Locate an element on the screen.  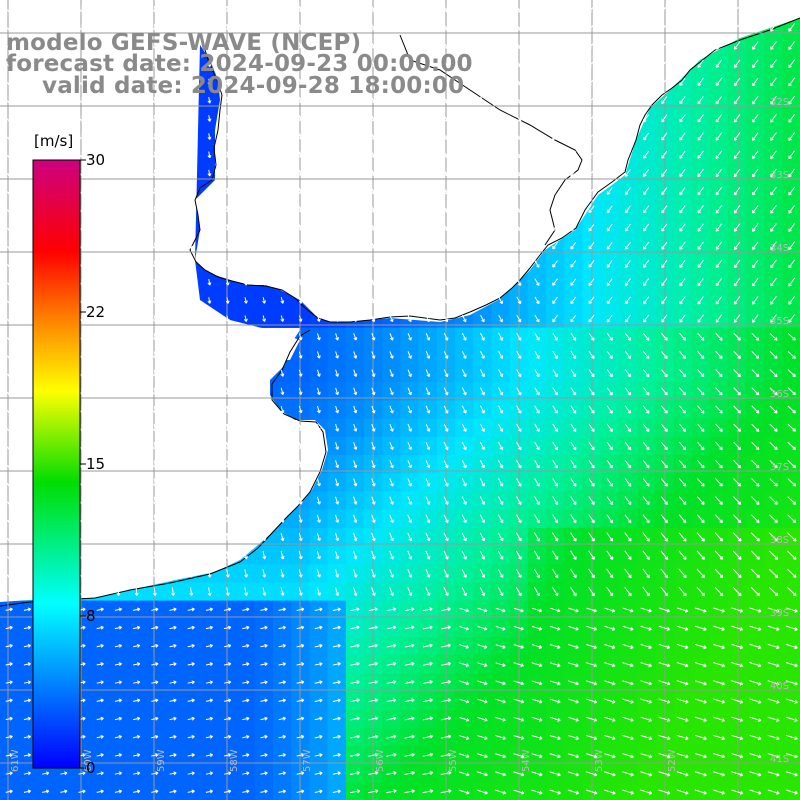
latitude-label: 33S is located at coordinates (779, 175).